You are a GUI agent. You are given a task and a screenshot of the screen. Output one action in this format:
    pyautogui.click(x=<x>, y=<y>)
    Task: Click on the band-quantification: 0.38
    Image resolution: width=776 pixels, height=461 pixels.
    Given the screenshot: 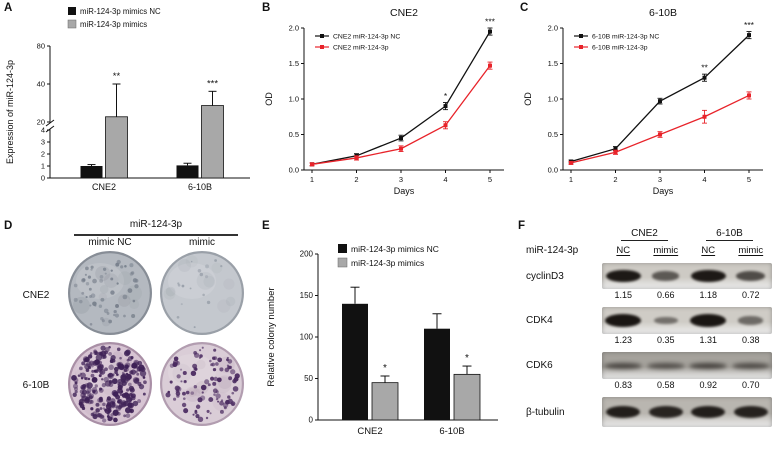 What is the action you would take?
    pyautogui.click(x=750, y=340)
    